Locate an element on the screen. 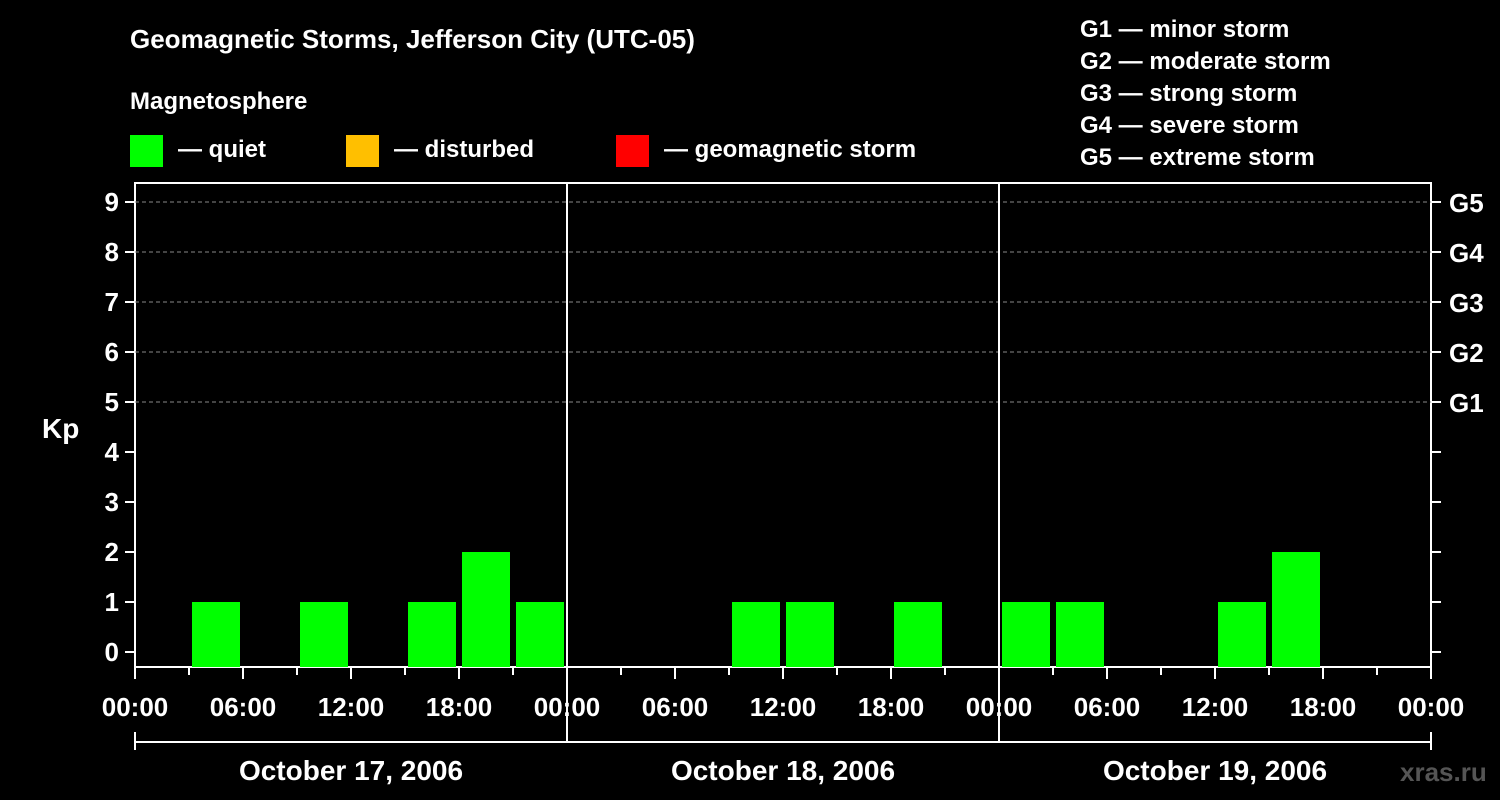 The height and width of the screenshot is (800, 1500). scale-key-g5: G5 — extreme storm is located at coordinates (1197, 157).